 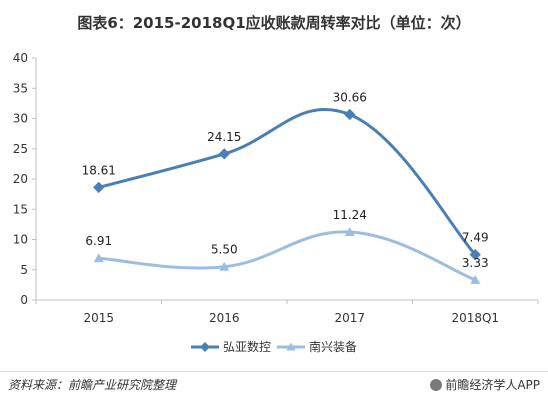 I want to click on data-label: 6.91, so click(x=98, y=241).